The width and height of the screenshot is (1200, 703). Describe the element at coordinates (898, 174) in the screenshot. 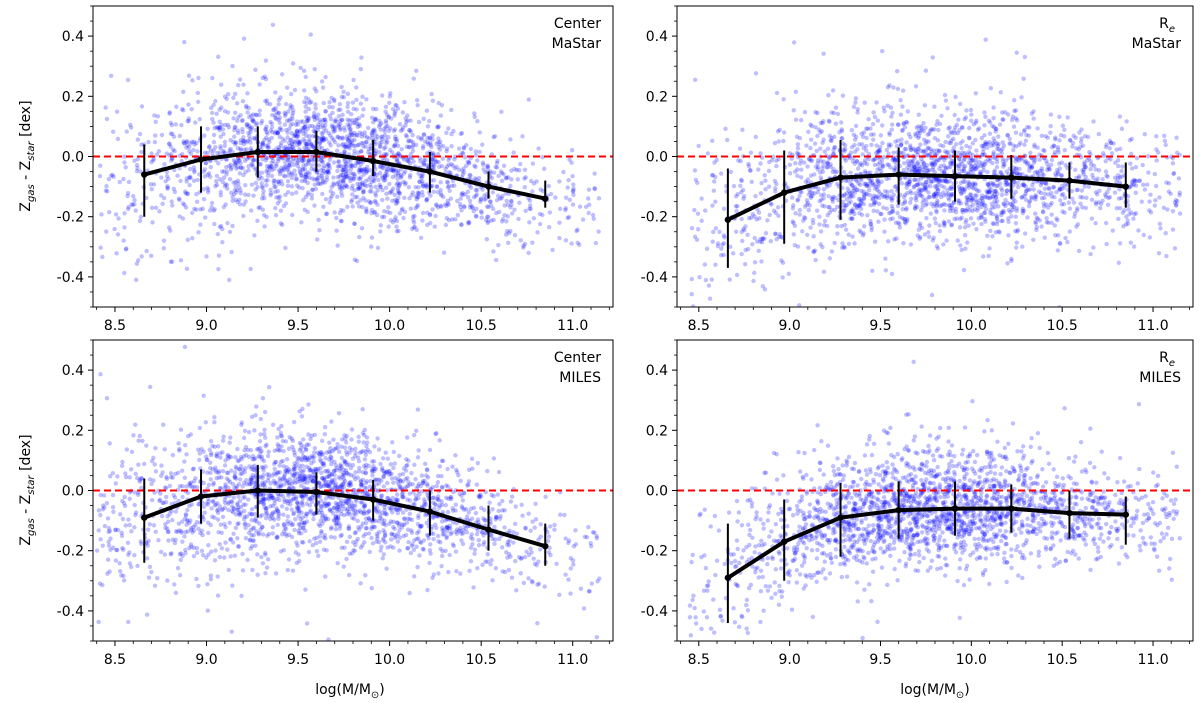

I see `median-point` at that location.